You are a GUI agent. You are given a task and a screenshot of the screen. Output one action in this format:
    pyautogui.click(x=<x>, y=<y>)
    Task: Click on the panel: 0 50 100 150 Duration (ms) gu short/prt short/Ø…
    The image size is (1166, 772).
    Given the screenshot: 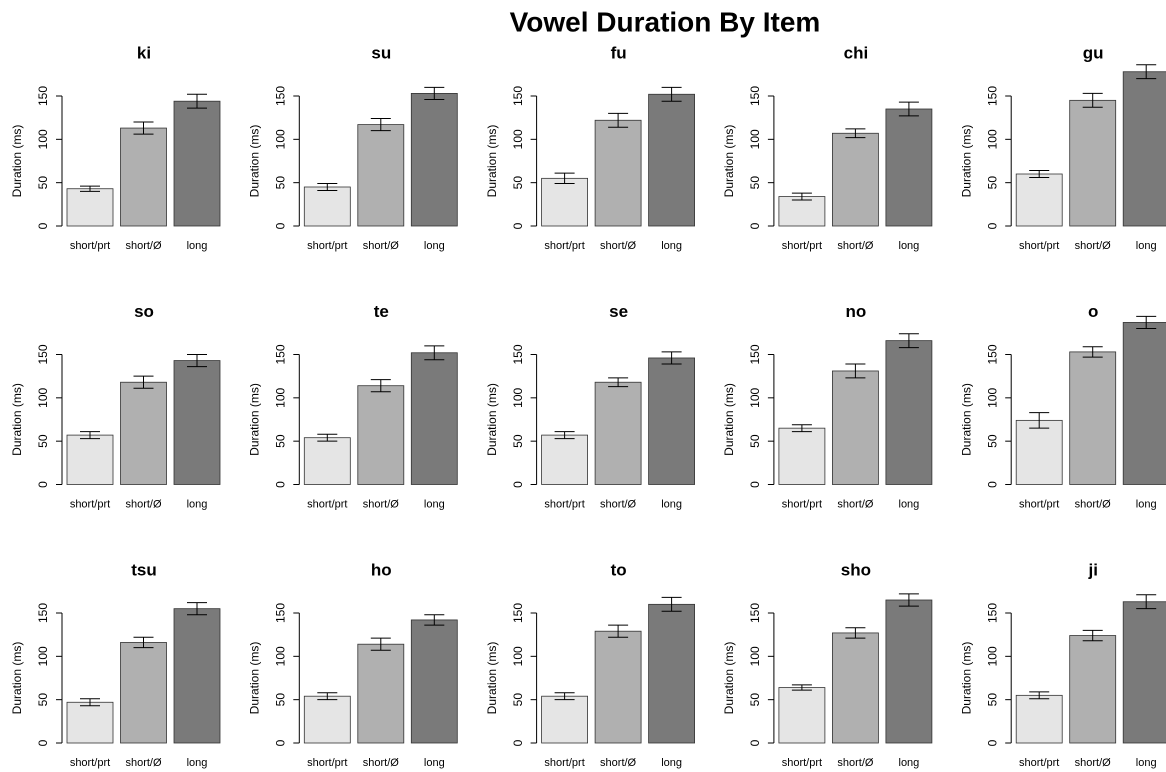 What is the action you would take?
    pyautogui.click(x=1062, y=147)
    